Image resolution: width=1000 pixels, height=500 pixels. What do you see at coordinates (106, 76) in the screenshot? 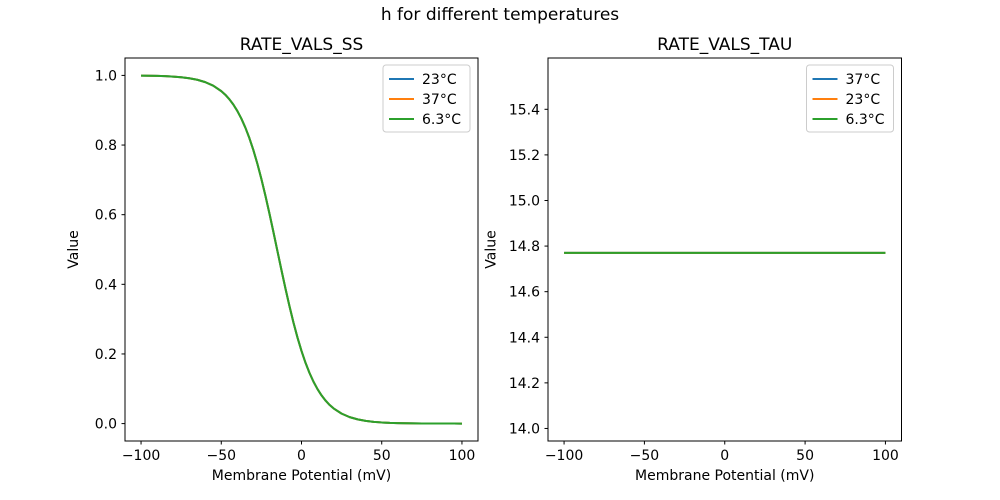
I see `y-tick-label: 1.0` at bounding box center [106, 76].